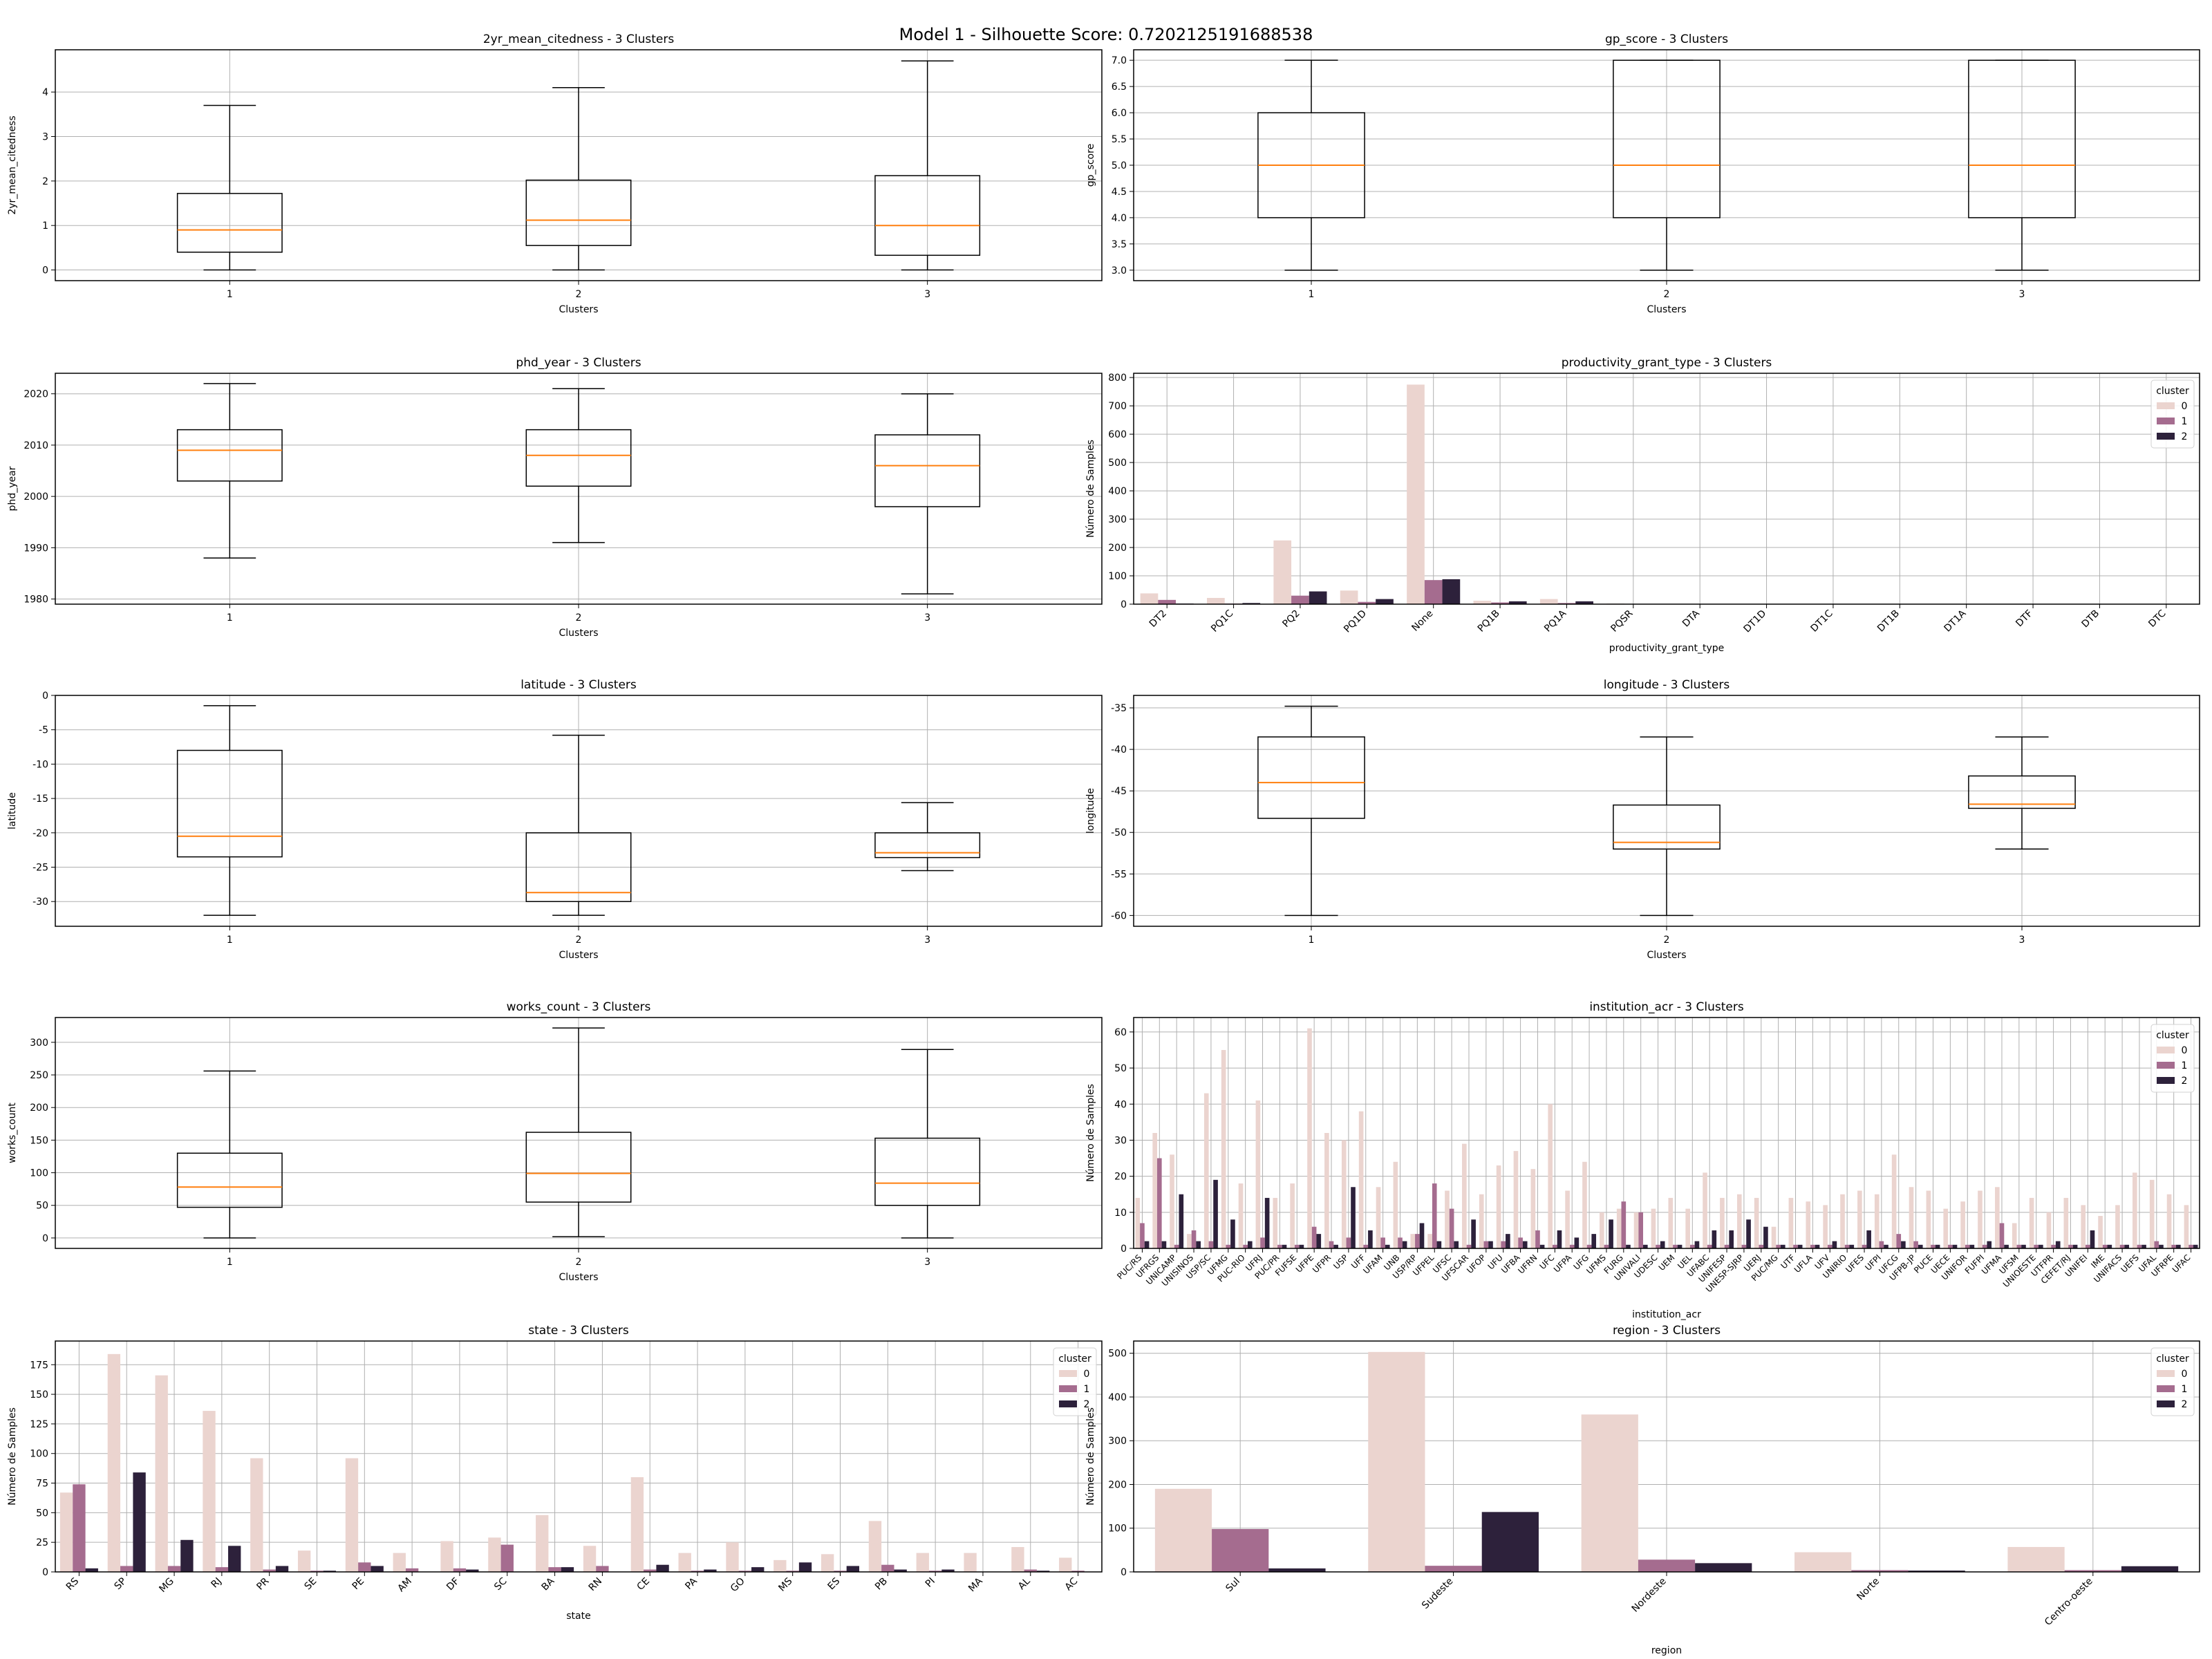 This screenshot has height=1659, width=2212. I want to click on legend: cluster 0 1 2, so click(1075, 1381).